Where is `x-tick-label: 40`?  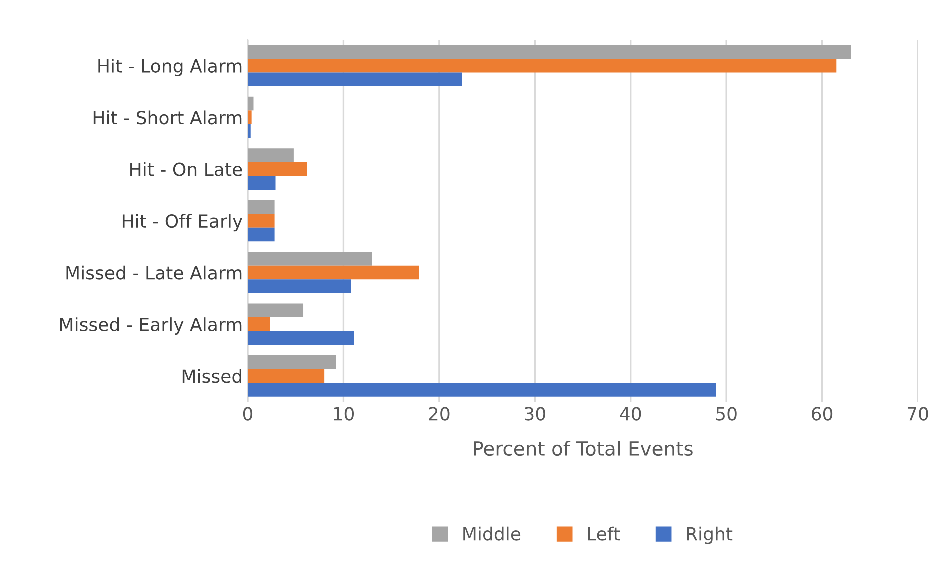 x-tick-label: 40 is located at coordinates (631, 414).